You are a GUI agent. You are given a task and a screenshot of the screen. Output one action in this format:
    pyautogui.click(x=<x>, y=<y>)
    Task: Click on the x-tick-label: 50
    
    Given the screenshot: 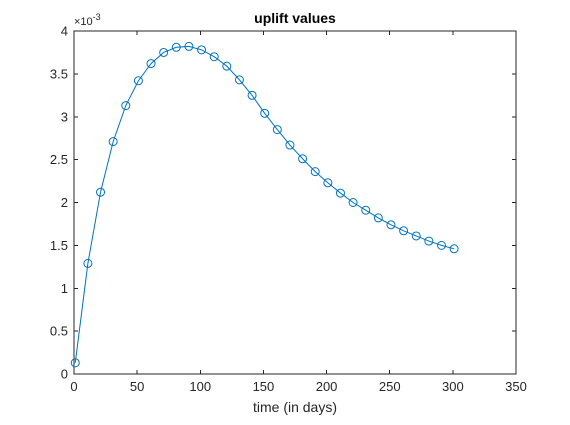 What is the action you would take?
    pyautogui.click(x=137, y=386)
    